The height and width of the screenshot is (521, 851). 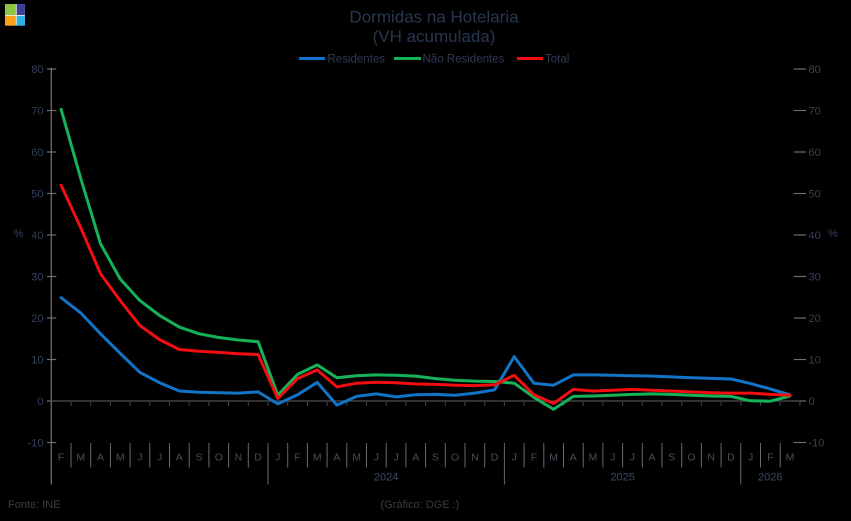 What do you see at coordinates (464, 60) in the screenshot?
I see `svg-text: Não Residentes` at bounding box center [464, 60].